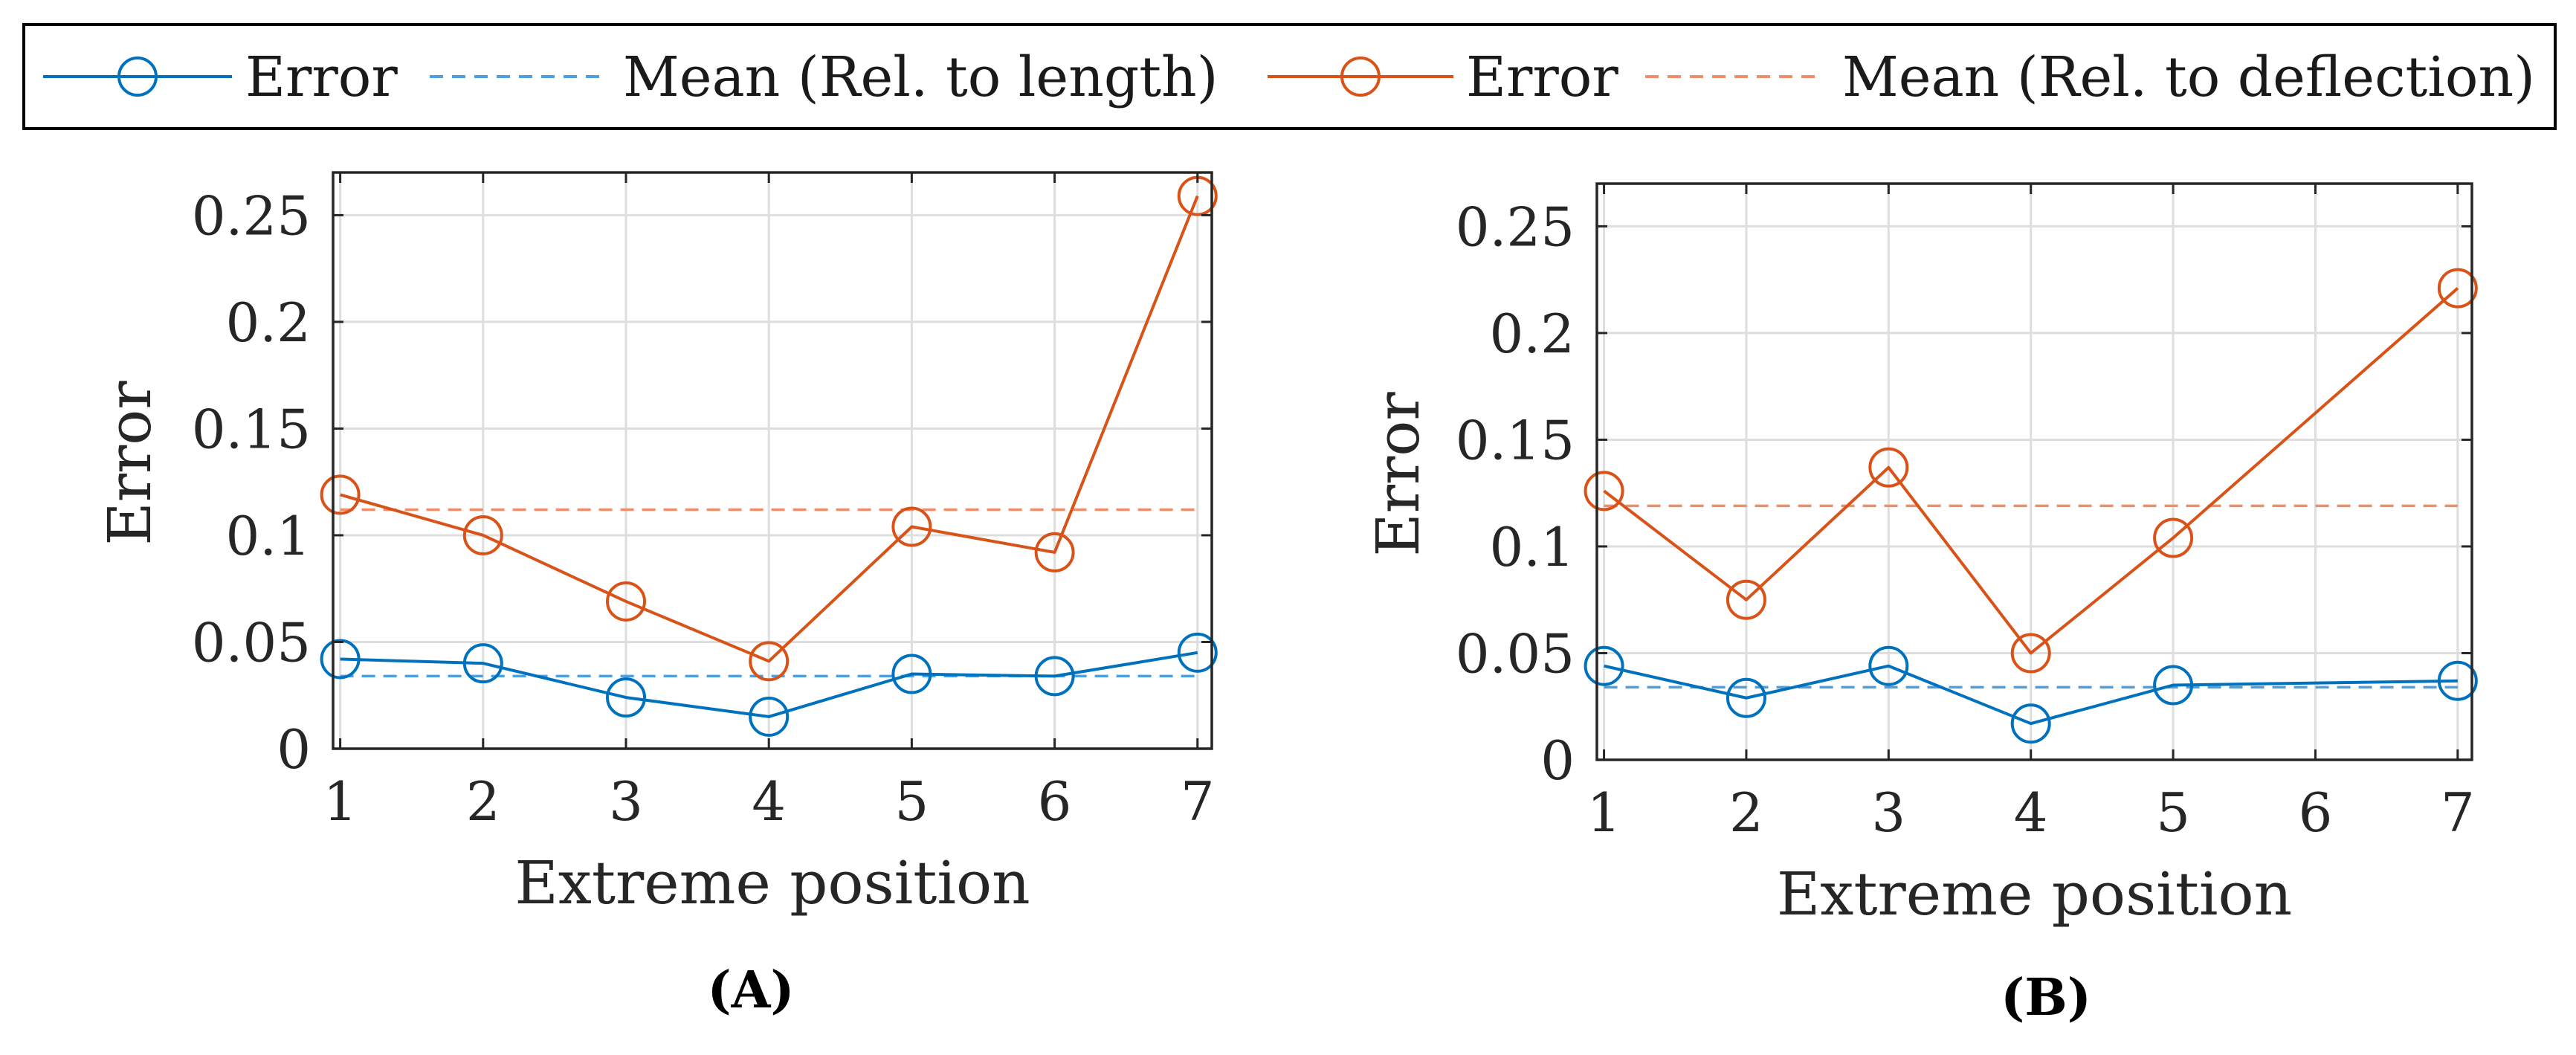 Image resolution: width=2576 pixels, height=1055 pixels. Describe the element at coordinates (321, 77) in the screenshot. I see `legend-label-1: Error` at that location.